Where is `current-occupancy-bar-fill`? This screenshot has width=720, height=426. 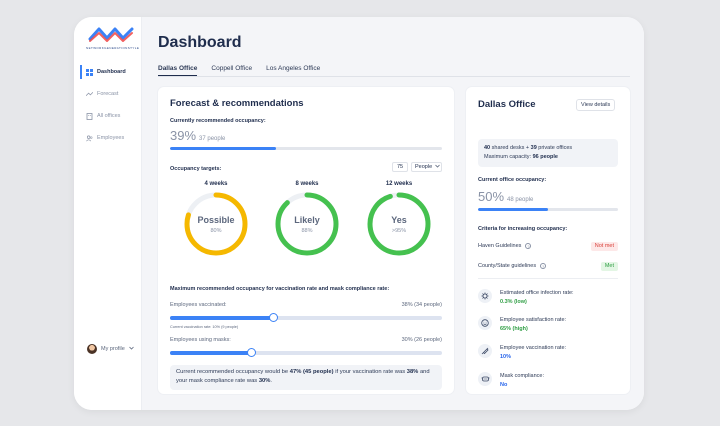
current-occupancy-bar-fill is located at coordinates (223, 148).